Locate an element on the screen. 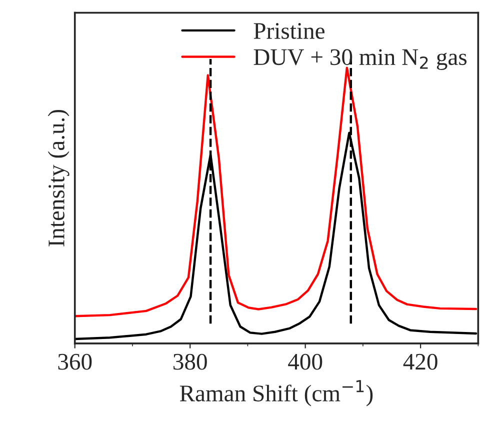  legend-label: DUV + 30 min N$_{2}$ gas is located at coordinates (360, 59).